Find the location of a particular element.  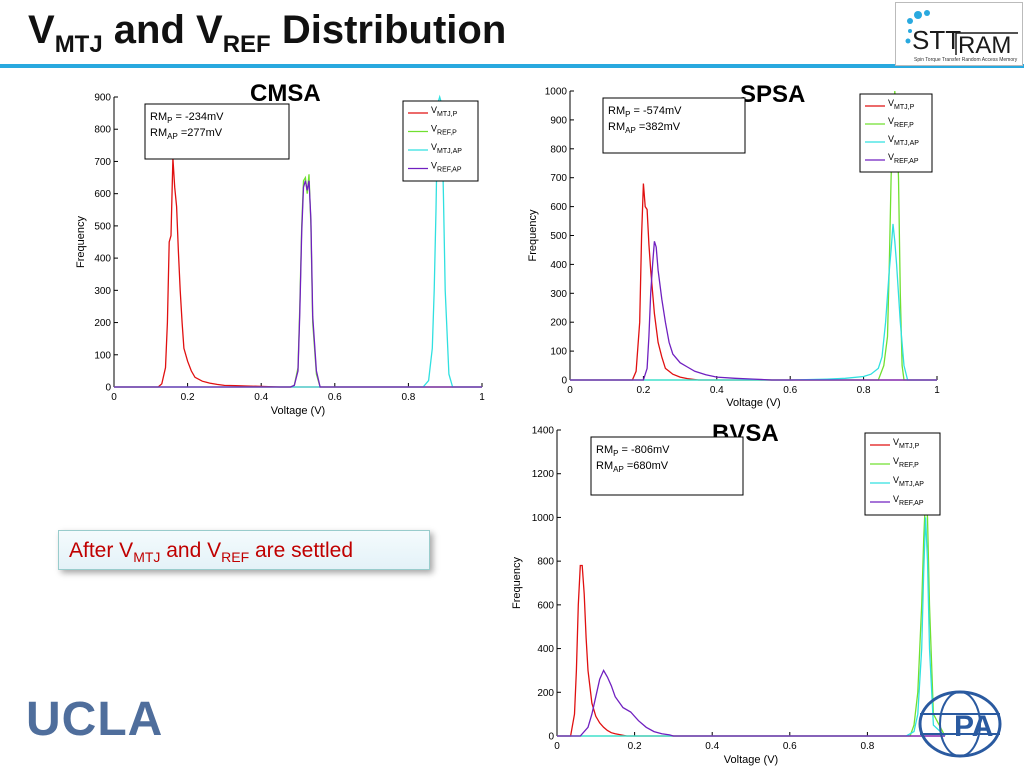

spsa-x-tick-label: 0.6 is located at coordinates (790, 390).